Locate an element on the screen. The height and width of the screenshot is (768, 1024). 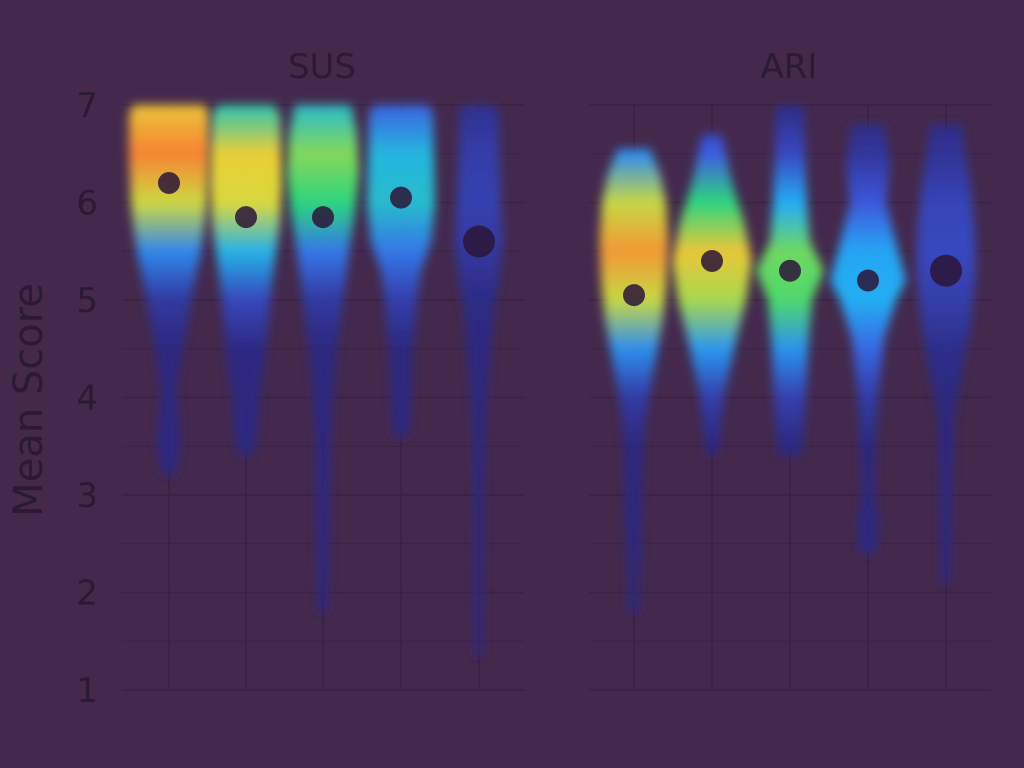
y-tick-label-6: 6 is located at coordinates (87, 204).